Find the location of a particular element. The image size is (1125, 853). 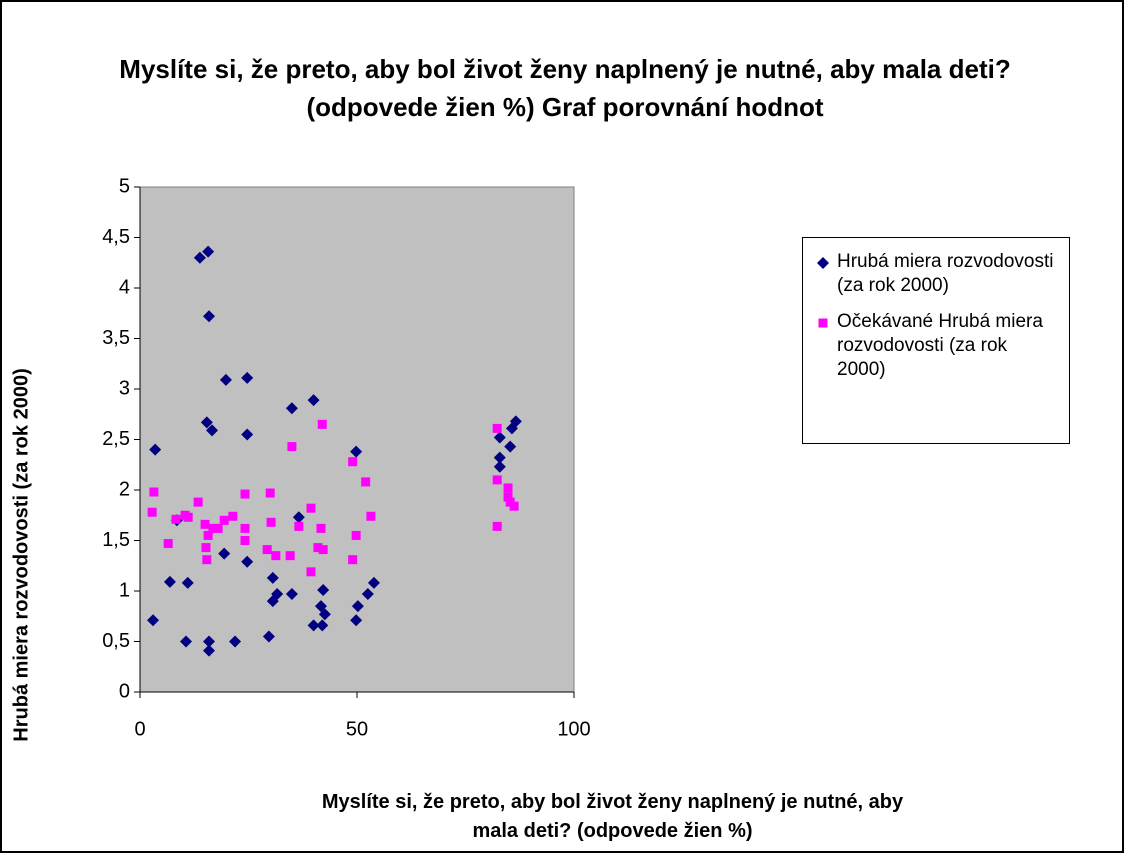

y-tick-label: 2,5 is located at coordinates (116, 439).